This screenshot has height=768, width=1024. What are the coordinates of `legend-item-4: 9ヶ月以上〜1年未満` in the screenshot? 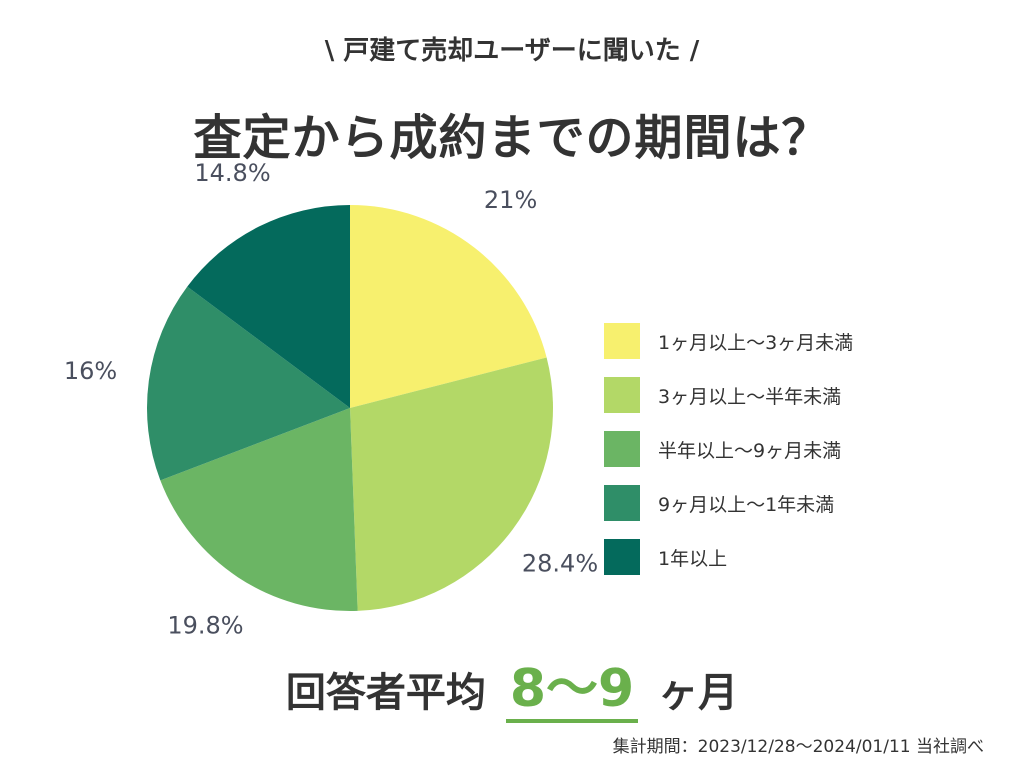 It's located at (728, 503).